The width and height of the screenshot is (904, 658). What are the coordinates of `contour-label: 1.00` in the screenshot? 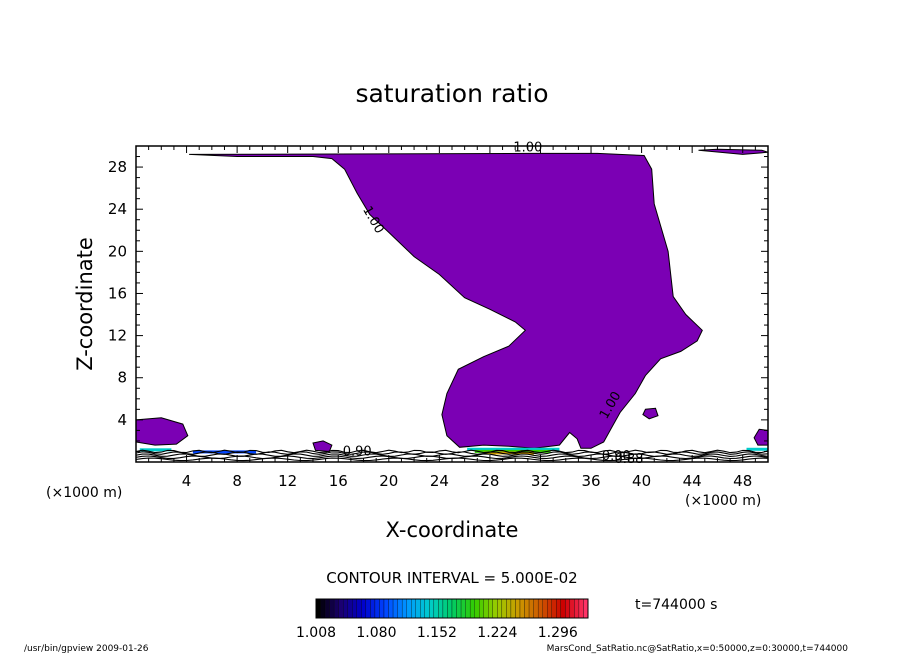 It's located at (527, 147).